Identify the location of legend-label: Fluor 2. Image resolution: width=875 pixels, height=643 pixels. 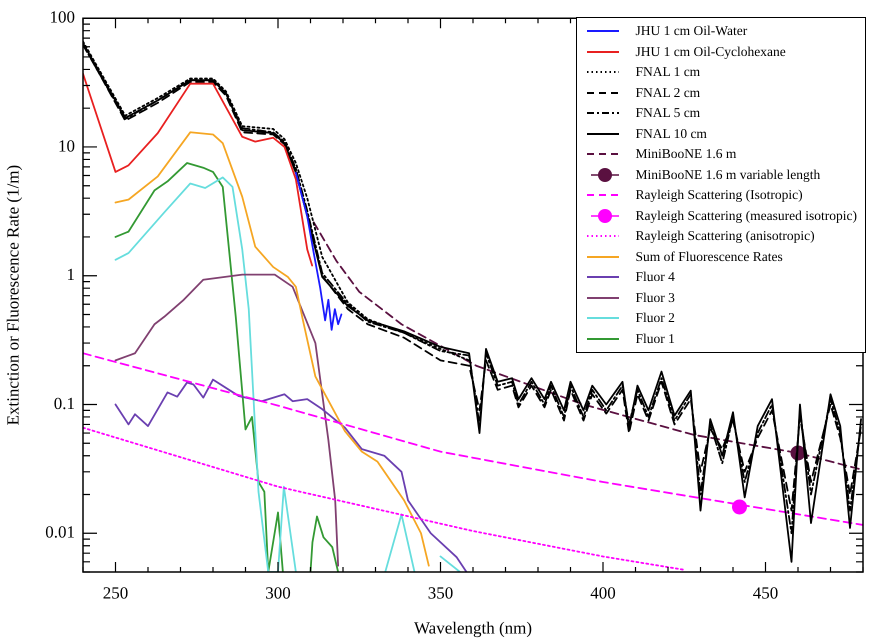
(655, 318).